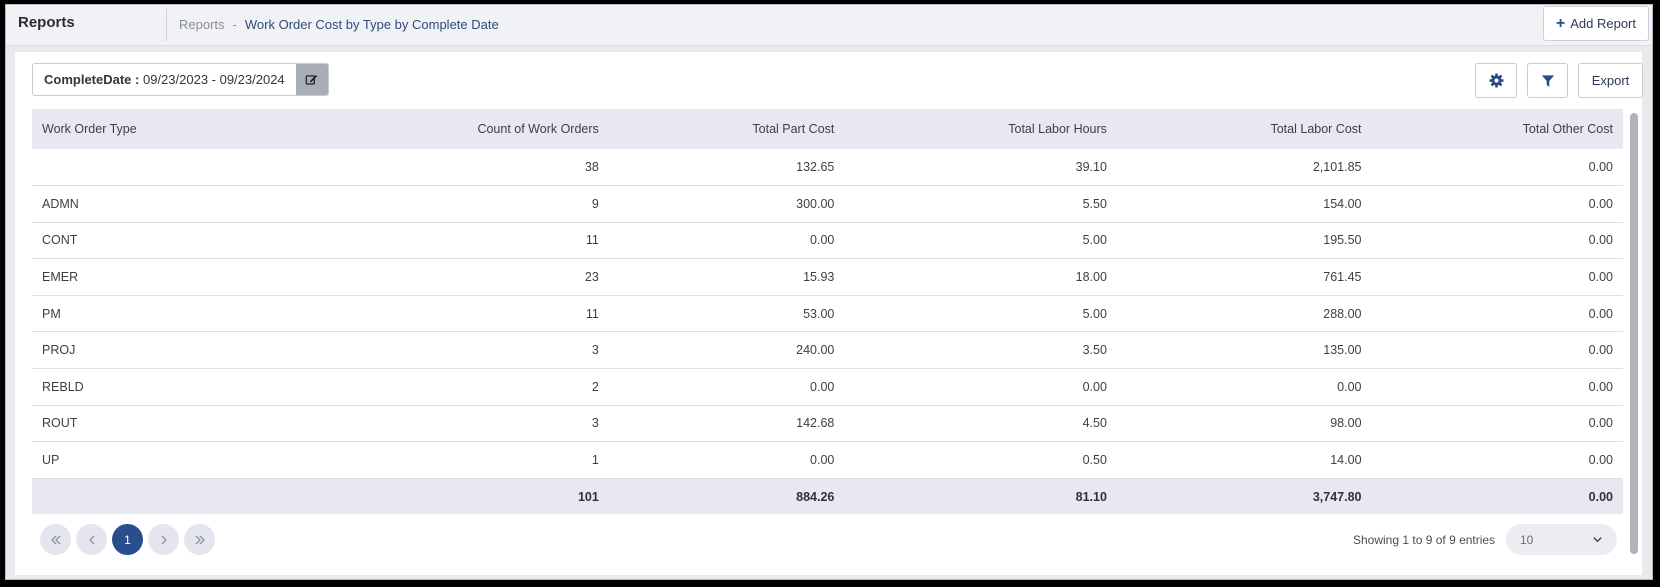 This screenshot has width=1660, height=587. I want to click on edit-date-button, so click(311, 79).